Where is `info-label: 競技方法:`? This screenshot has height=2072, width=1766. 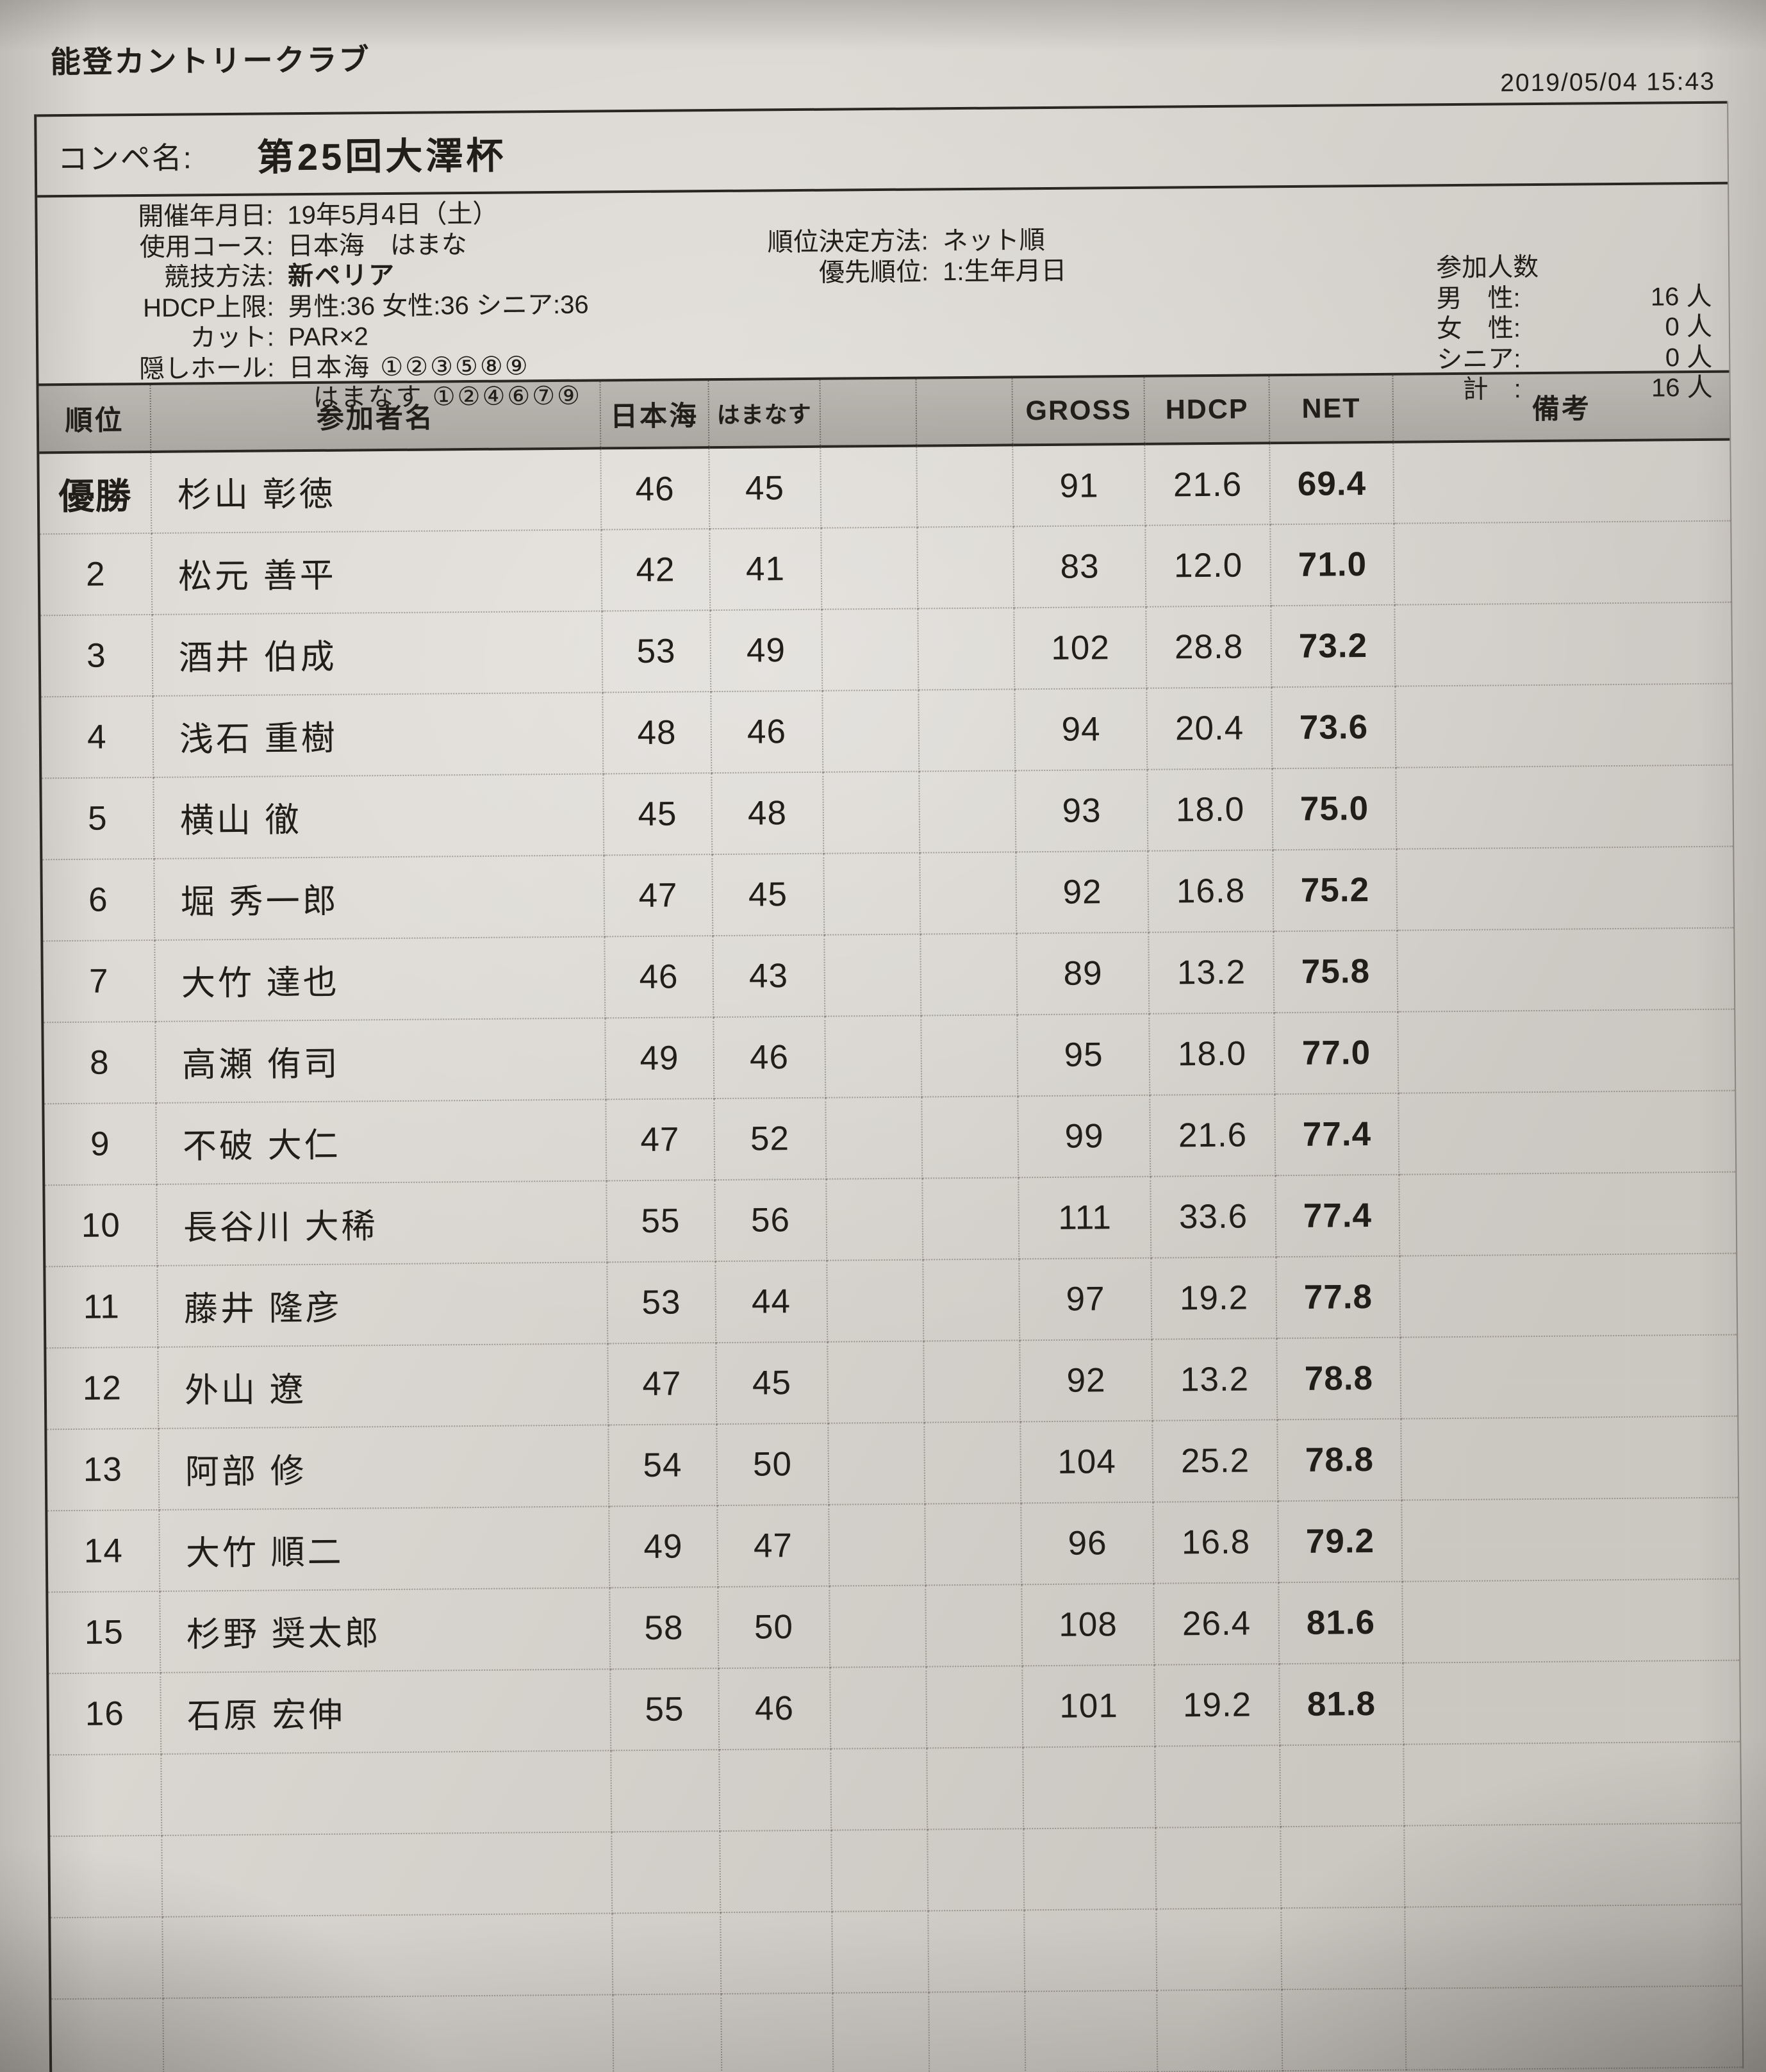
info-label: 競技方法: is located at coordinates (218, 277).